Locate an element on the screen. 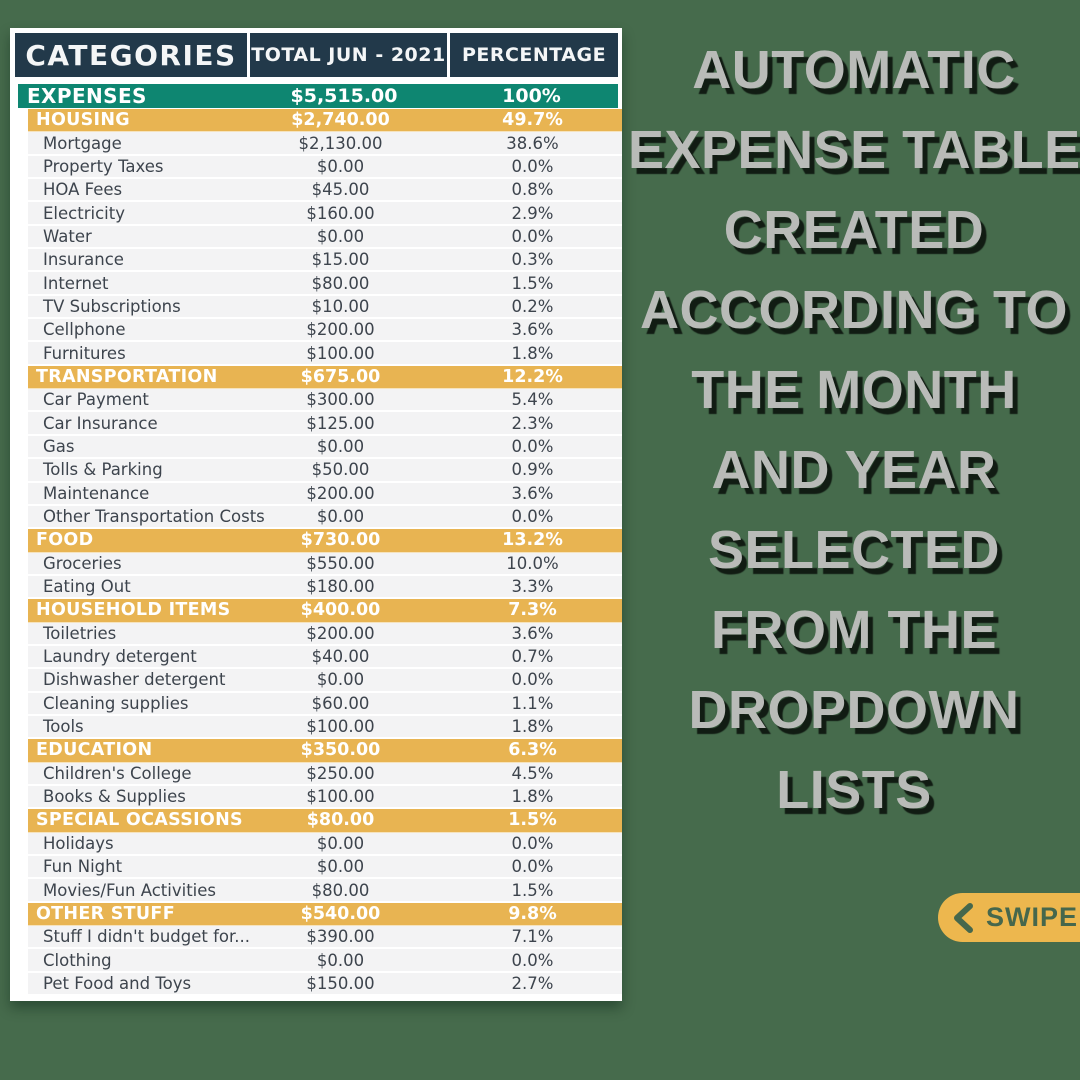 The height and width of the screenshot is (1080, 1080). expense-item-row: Mortgage $2,130.00 38.6% is located at coordinates (325, 144).